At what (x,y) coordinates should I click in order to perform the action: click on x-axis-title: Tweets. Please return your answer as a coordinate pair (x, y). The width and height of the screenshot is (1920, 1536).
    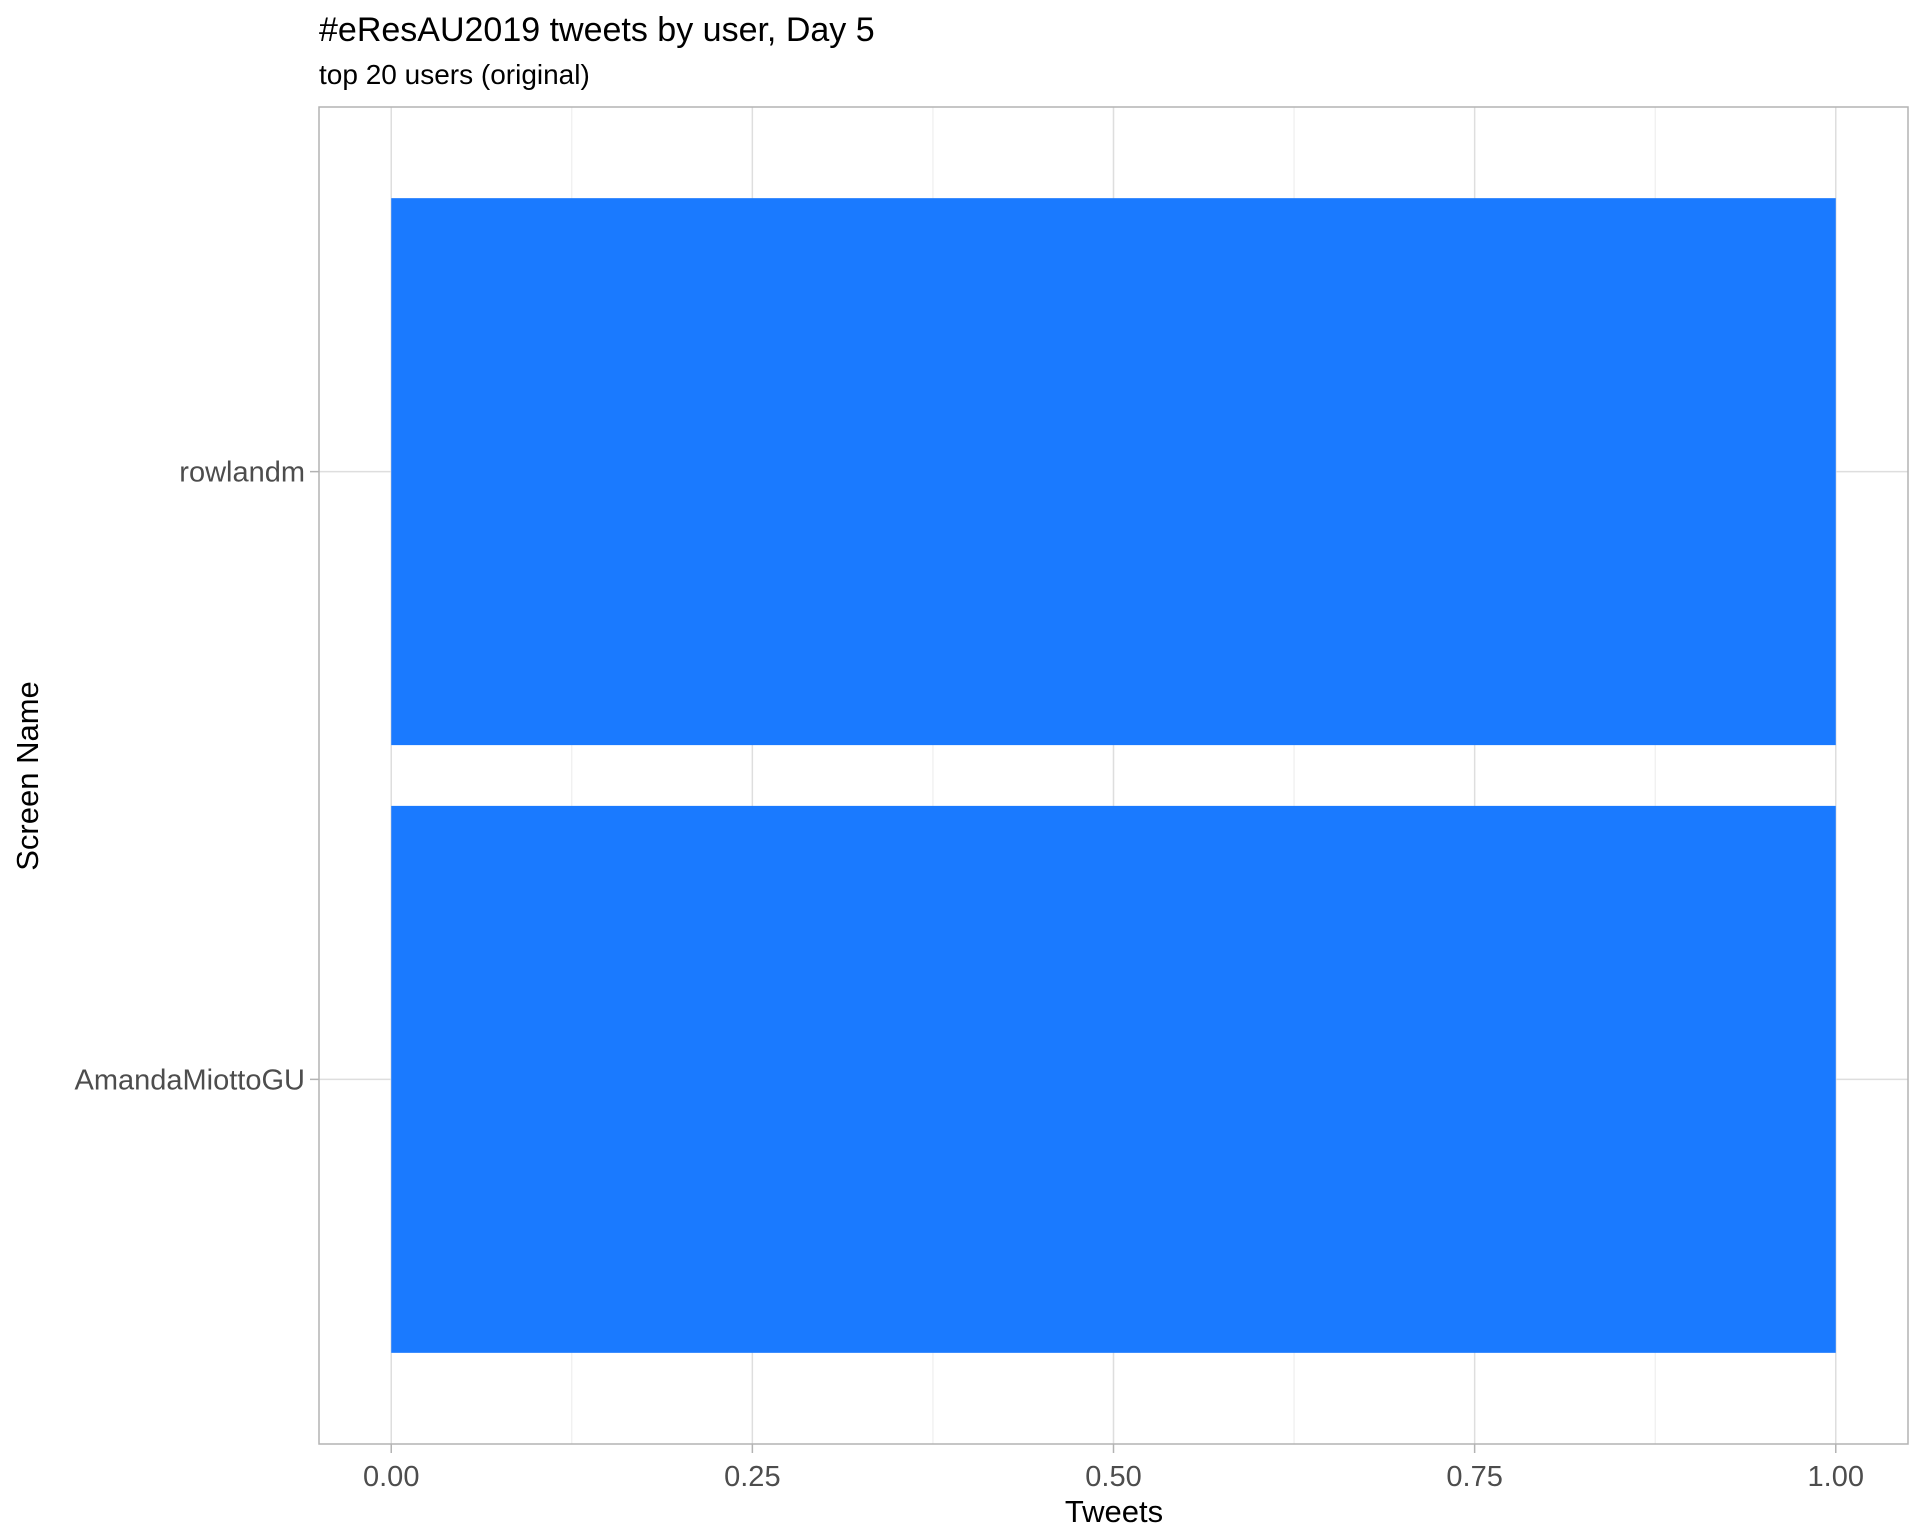
    Looking at the image, I should click on (1114, 1511).